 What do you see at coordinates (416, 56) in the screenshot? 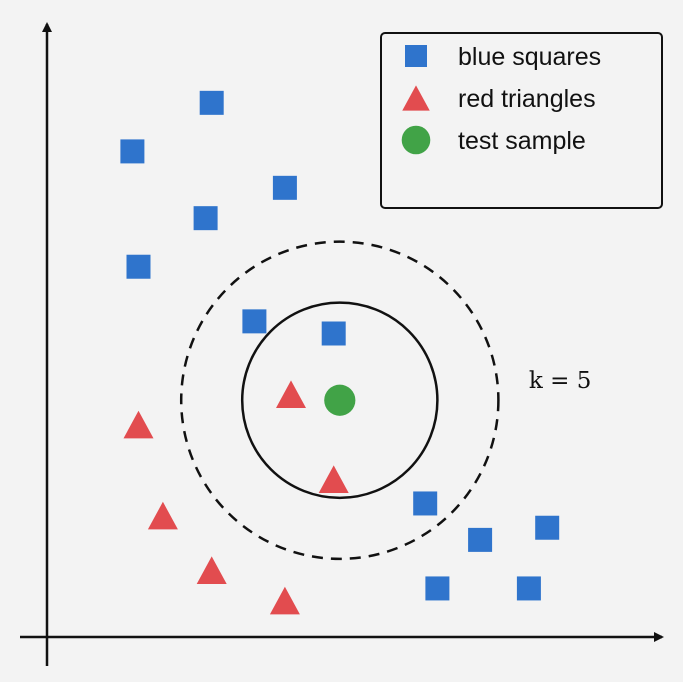
I see `legend-square-icon` at bounding box center [416, 56].